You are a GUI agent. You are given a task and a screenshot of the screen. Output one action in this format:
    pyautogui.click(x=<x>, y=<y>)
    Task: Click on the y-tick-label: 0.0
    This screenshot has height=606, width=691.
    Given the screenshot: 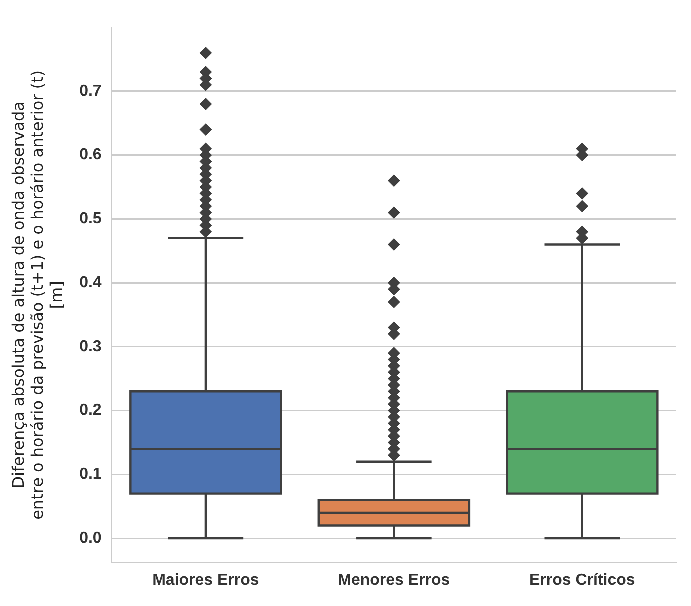 What is the action you would take?
    pyautogui.click(x=91, y=538)
    